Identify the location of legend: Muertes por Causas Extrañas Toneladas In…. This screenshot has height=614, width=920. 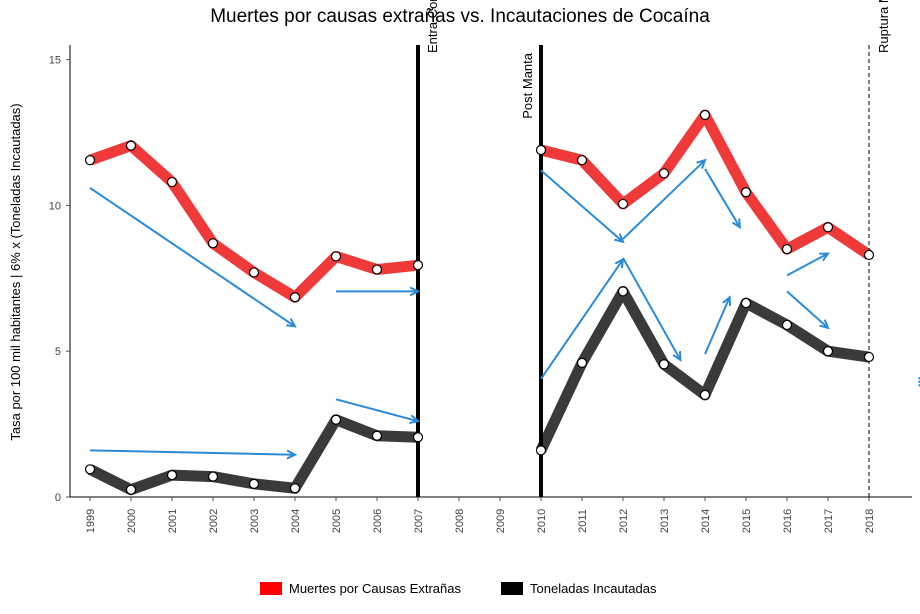
(458, 588).